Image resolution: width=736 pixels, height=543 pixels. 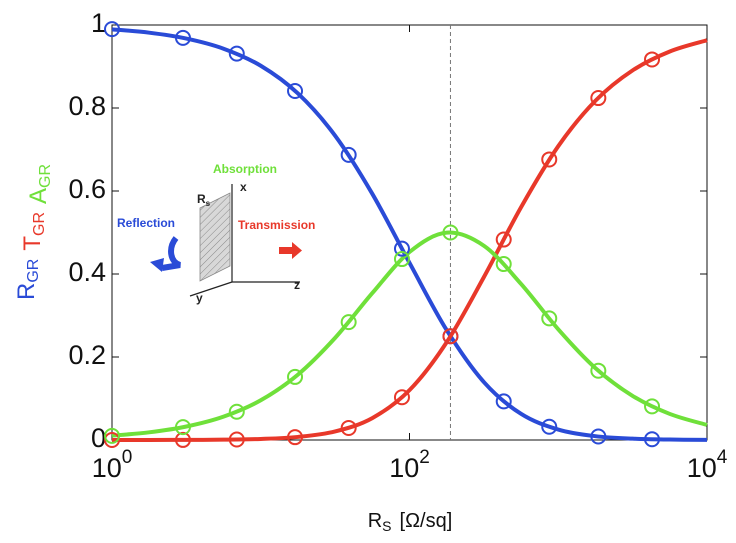 I want to click on y-label-main: T, so click(x=32, y=243).